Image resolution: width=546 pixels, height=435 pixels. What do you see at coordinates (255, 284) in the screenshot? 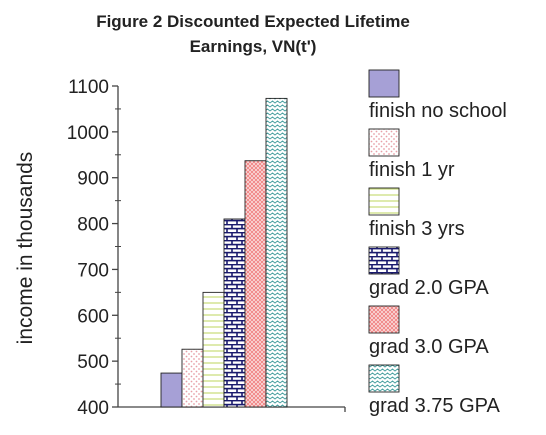
I see `bar-grad-3-0-gpa` at bounding box center [255, 284].